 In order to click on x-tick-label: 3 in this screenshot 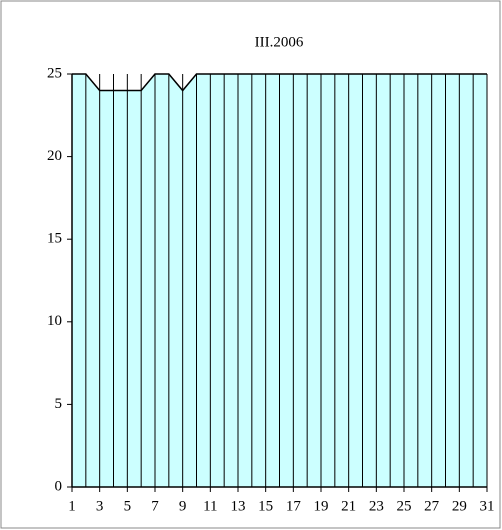, I will do `click(100, 506)`.